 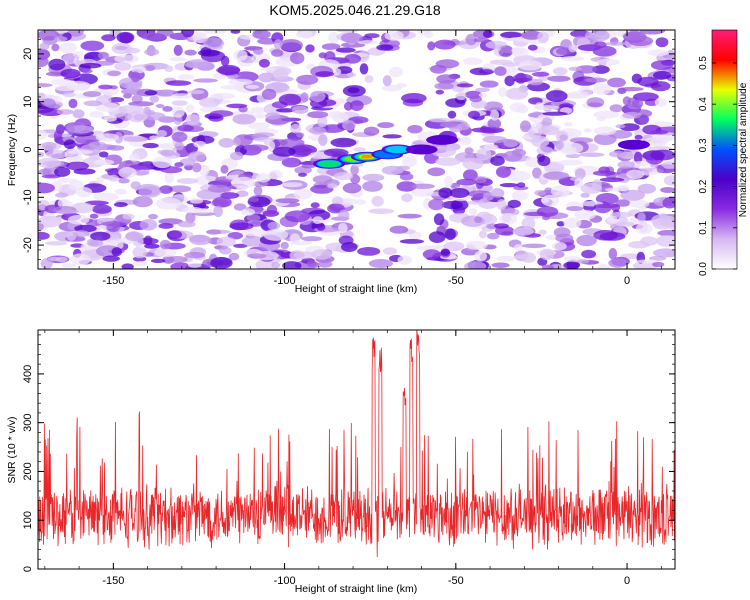 I want to click on spectrogram-x-tick-label: -50, so click(x=456, y=281).